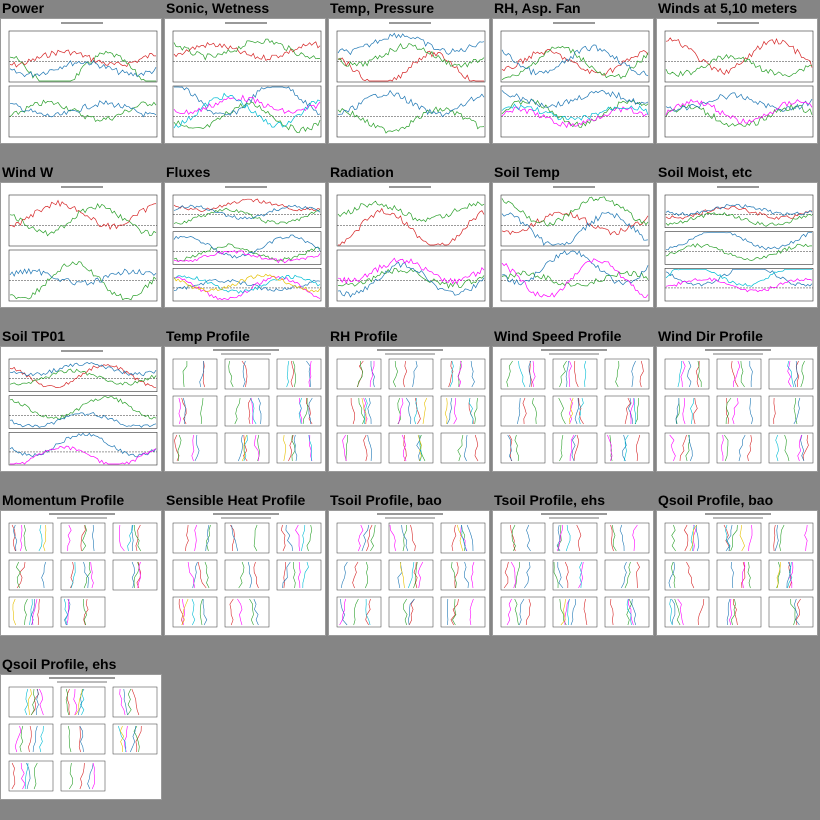  Describe the element at coordinates (28, 172) in the screenshot. I see `plot-tile-title: Wind W` at that location.